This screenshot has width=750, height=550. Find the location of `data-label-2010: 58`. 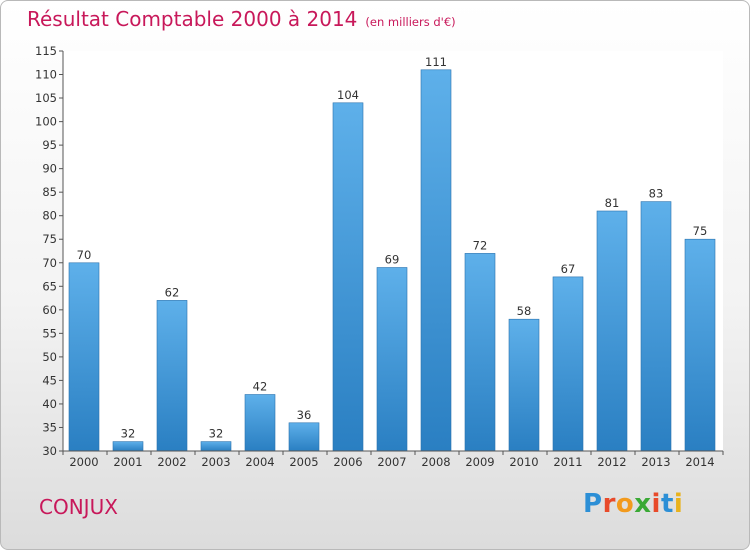

data-label-2010: 58 is located at coordinates (524, 311).